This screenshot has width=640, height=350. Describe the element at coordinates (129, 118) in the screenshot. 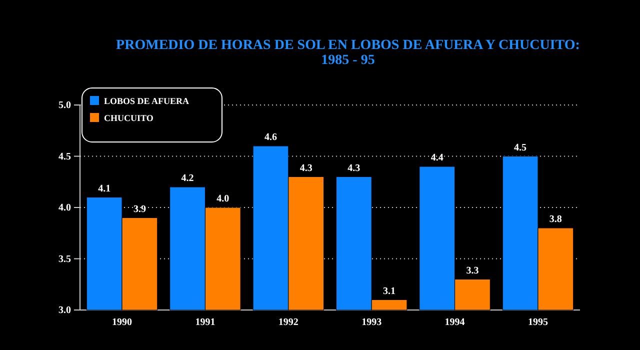

I see `legend-label: CHUCUITO` at that location.